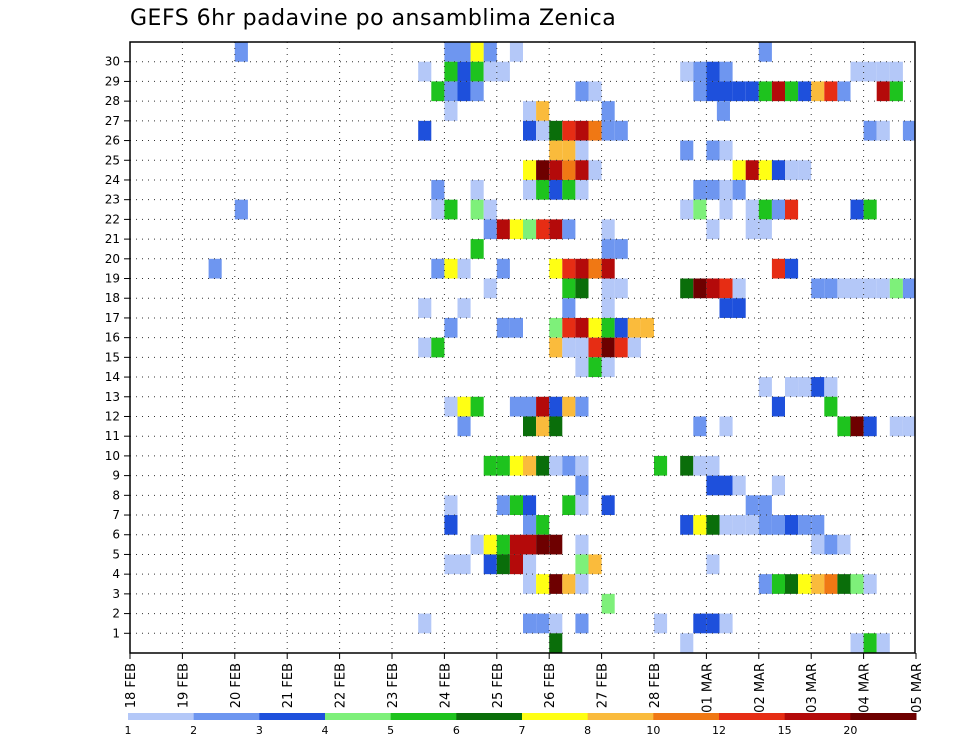  What do you see at coordinates (112, 338) in the screenshot?
I see `y-tick-label: 16` at bounding box center [112, 338].